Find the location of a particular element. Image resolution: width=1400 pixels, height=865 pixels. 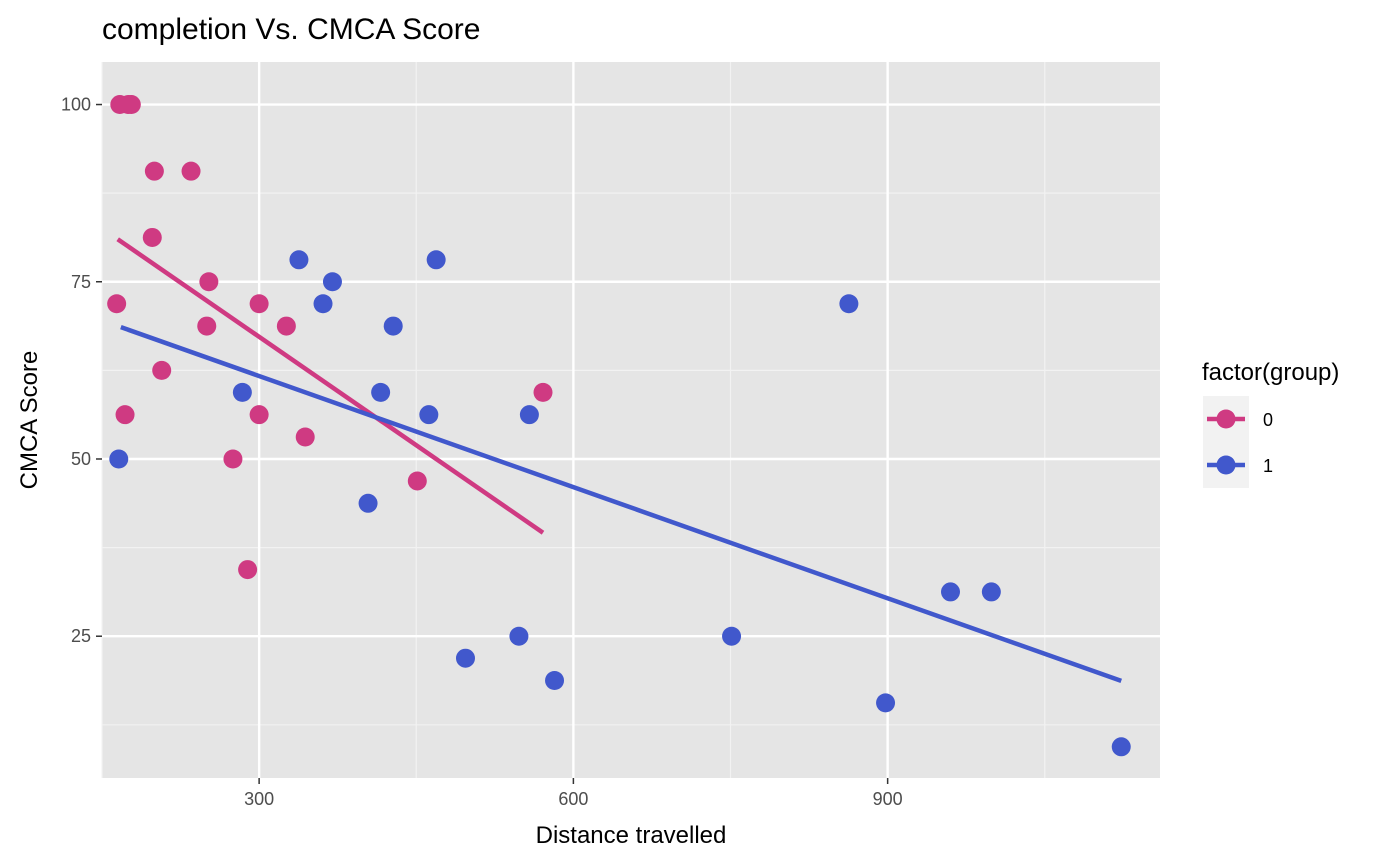

x-tick-label: 900 is located at coordinates (888, 799).